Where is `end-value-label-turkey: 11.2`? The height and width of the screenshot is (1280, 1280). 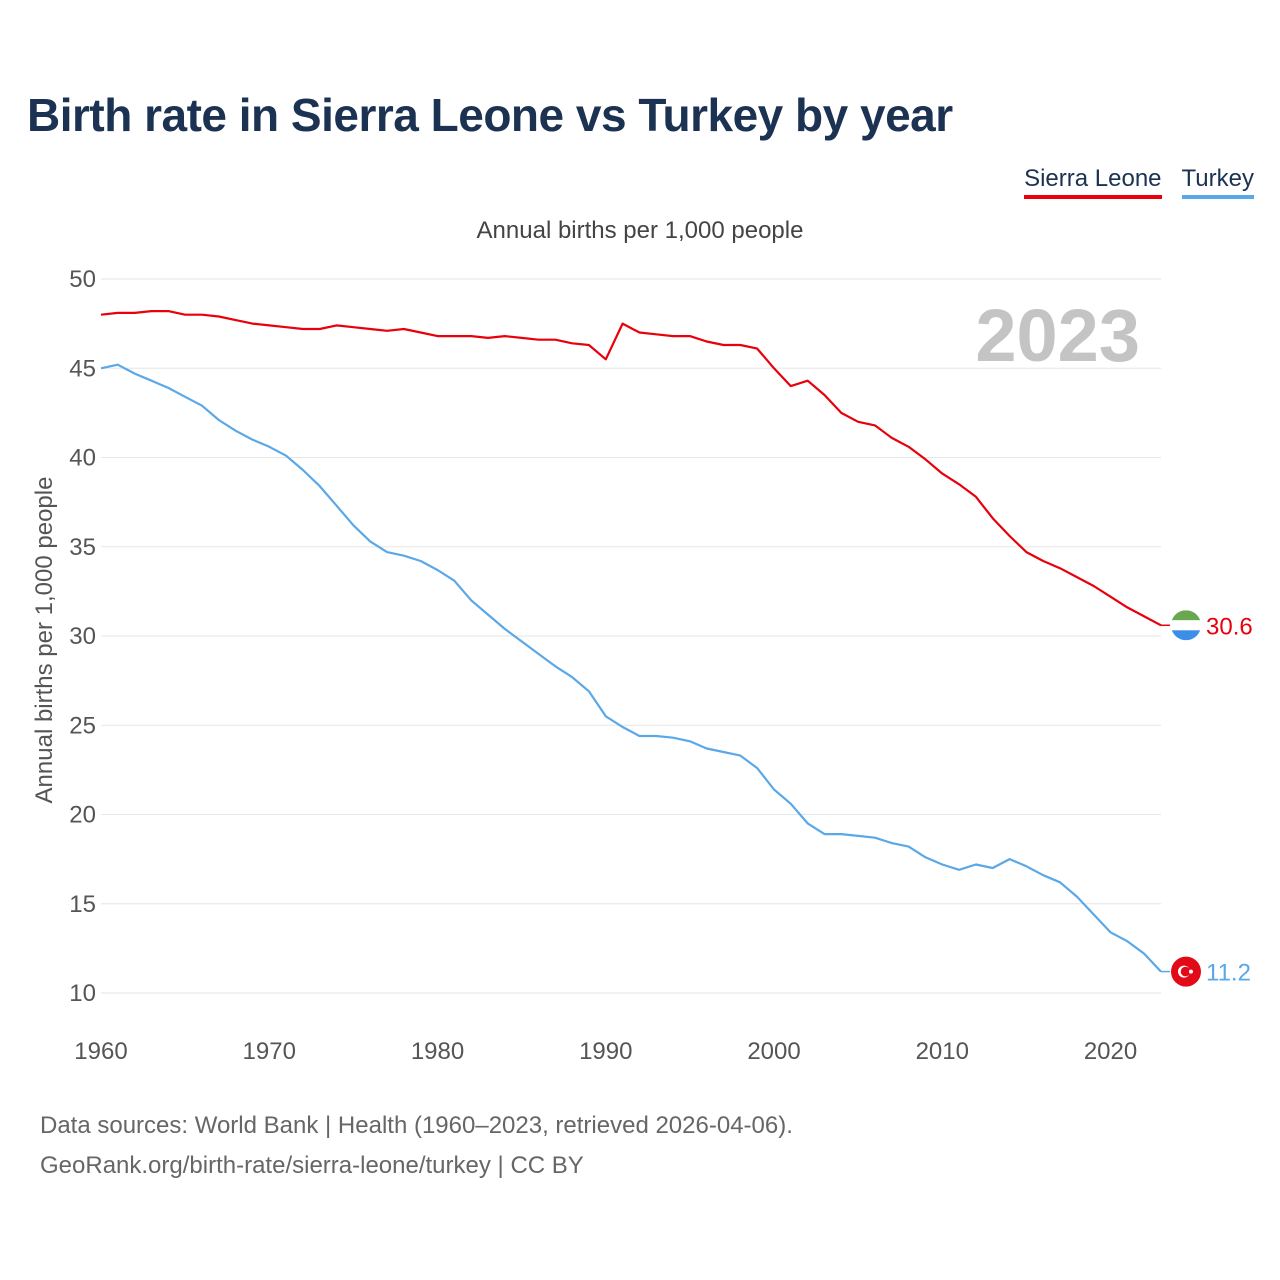 end-value-label-turkey: 11.2 is located at coordinates (1228, 973).